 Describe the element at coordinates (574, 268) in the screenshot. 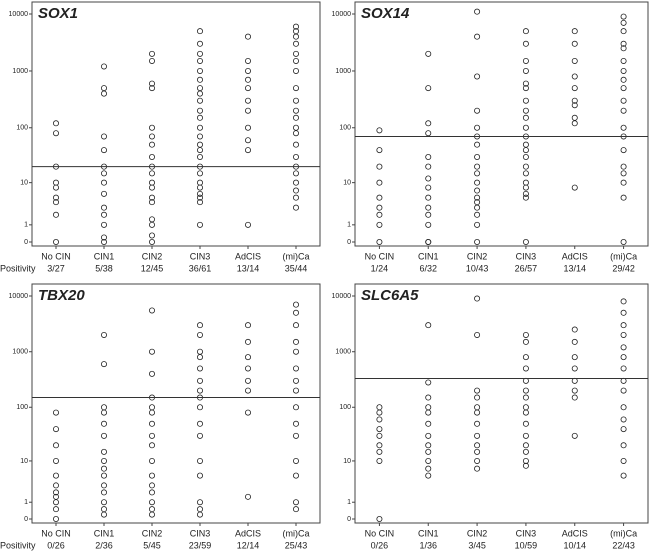

I see `positivity-value: 13/14` at that location.